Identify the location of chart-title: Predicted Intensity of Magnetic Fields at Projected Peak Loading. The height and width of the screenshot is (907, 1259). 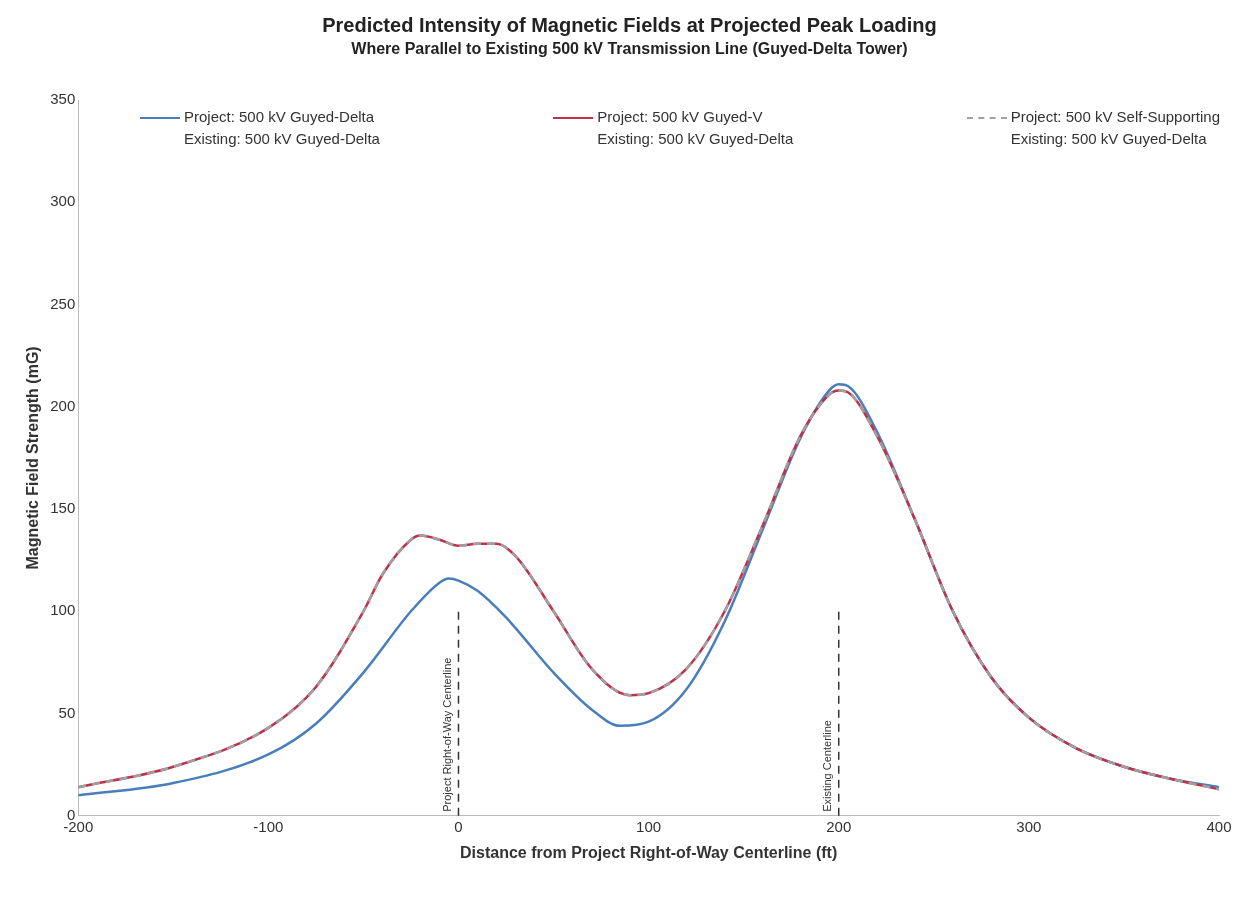
(629, 25).